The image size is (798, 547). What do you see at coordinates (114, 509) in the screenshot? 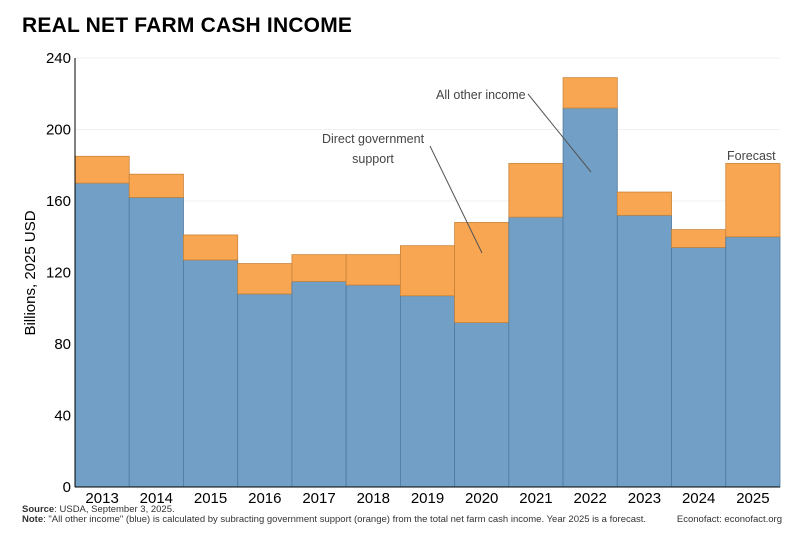
I see `source-text: : USDA, September 3, 2025.` at bounding box center [114, 509].